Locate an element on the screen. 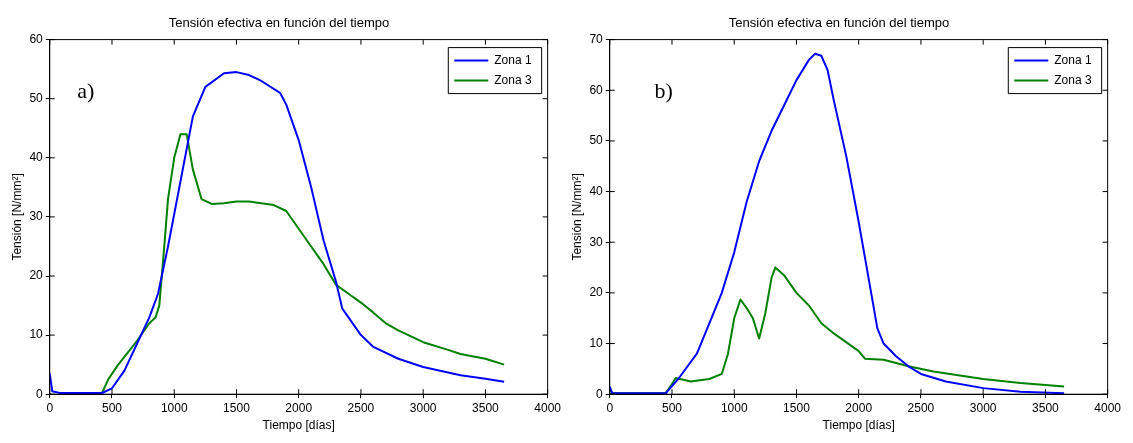  annotation: a) is located at coordinates (86, 91).